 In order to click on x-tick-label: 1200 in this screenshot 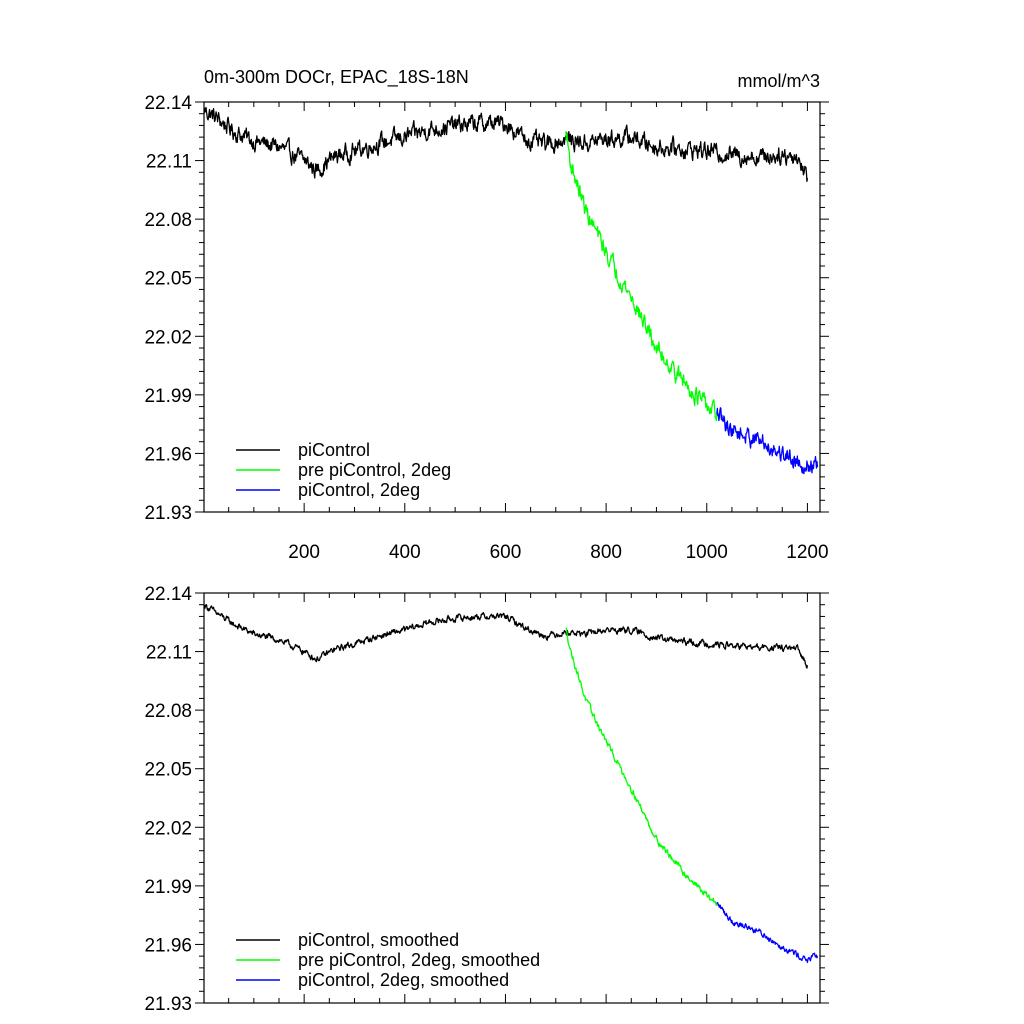, I will do `click(807, 552)`.